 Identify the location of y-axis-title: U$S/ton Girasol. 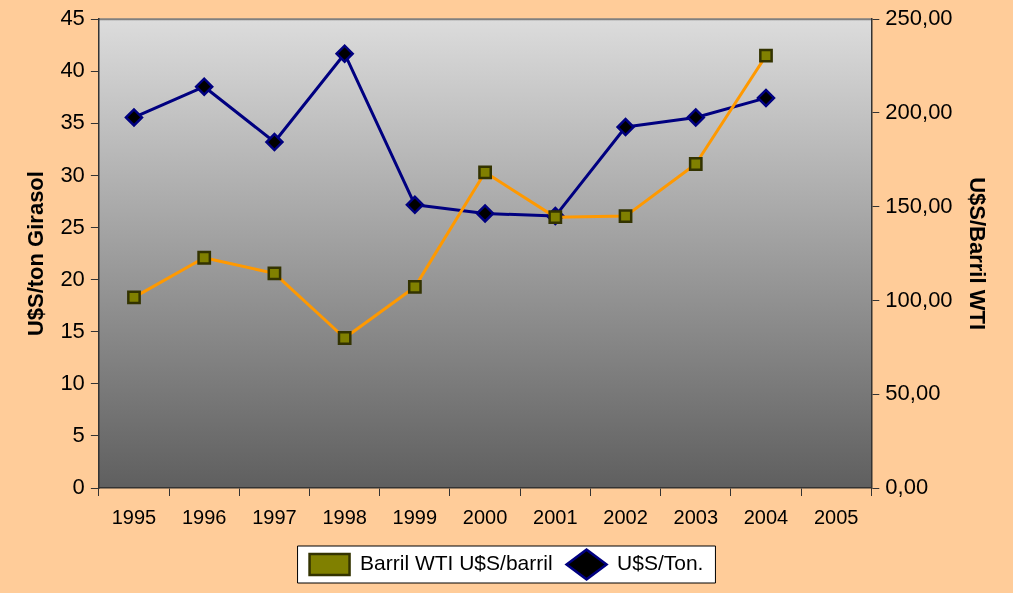
(36, 254).